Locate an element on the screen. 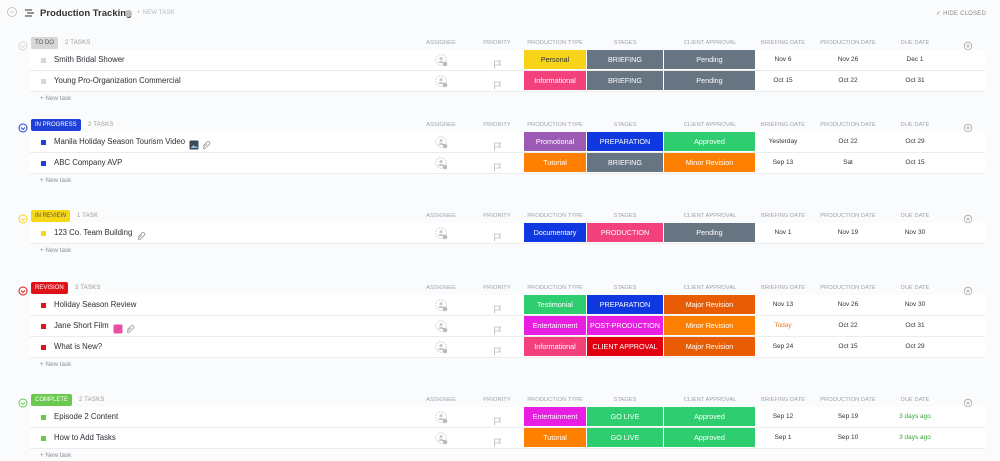 The width and height of the screenshot is (1000, 461). briefing-date: Nov 6 is located at coordinates (783, 59).